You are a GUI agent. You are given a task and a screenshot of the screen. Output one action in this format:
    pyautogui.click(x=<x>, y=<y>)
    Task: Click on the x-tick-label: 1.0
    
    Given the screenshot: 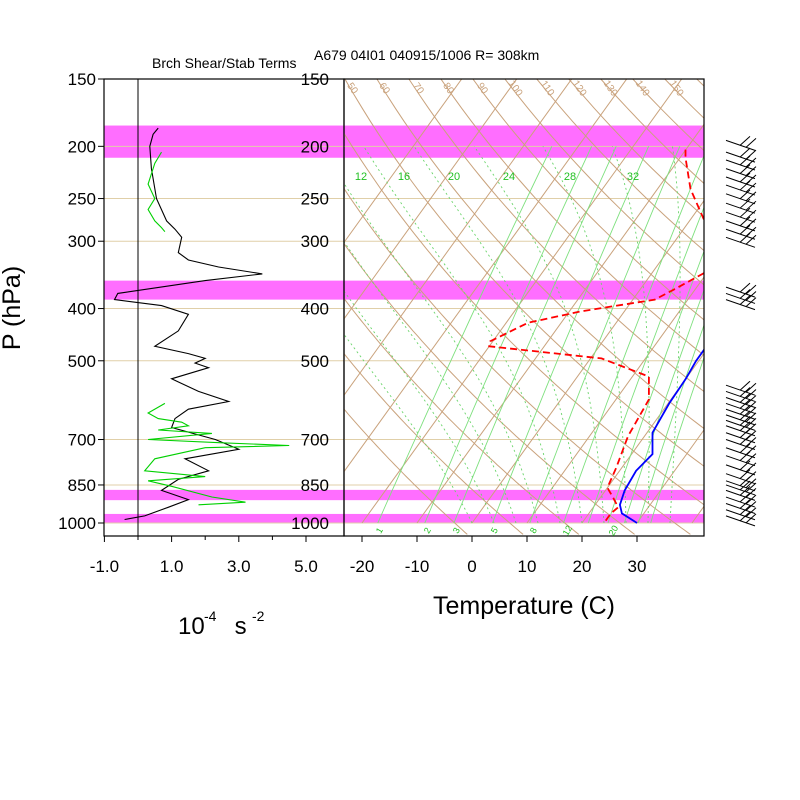 What is the action you would take?
    pyautogui.click(x=172, y=566)
    